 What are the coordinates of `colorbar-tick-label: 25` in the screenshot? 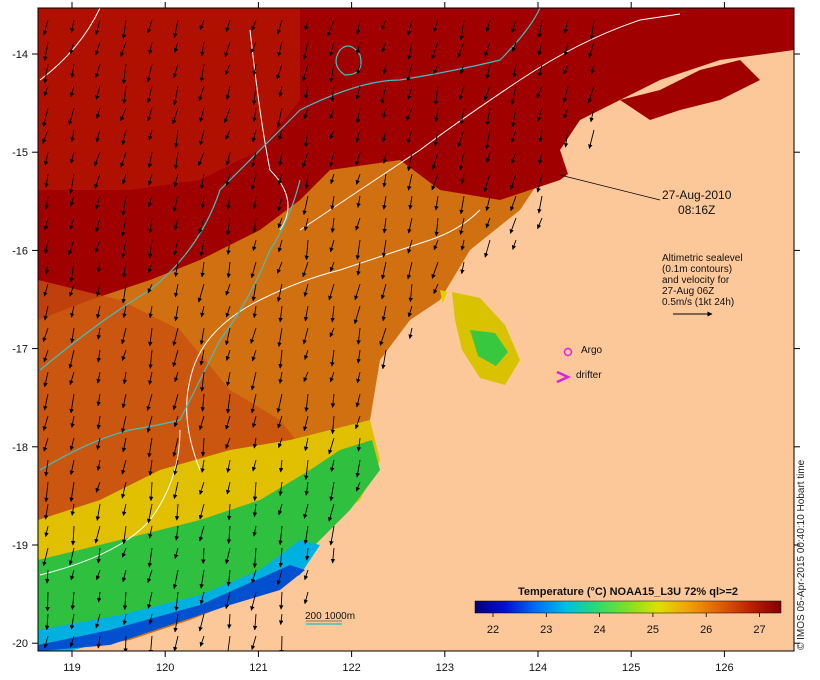 It's located at (653, 630).